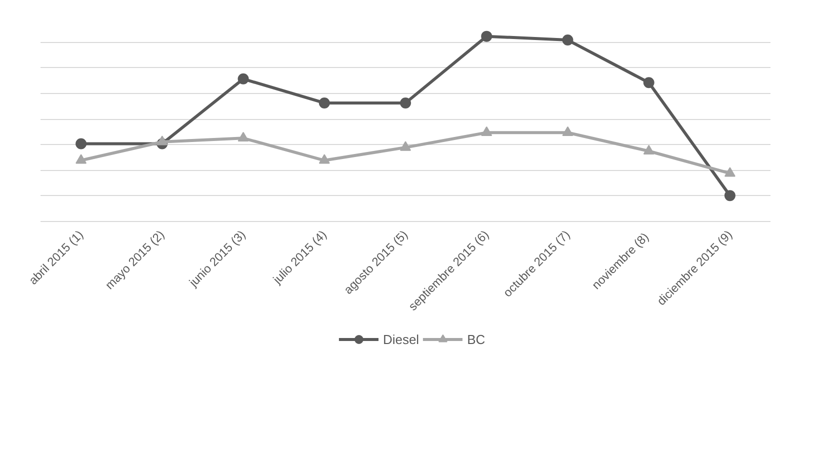 The image size is (817, 456). I want to click on legend-label: Diesel, so click(401, 339).